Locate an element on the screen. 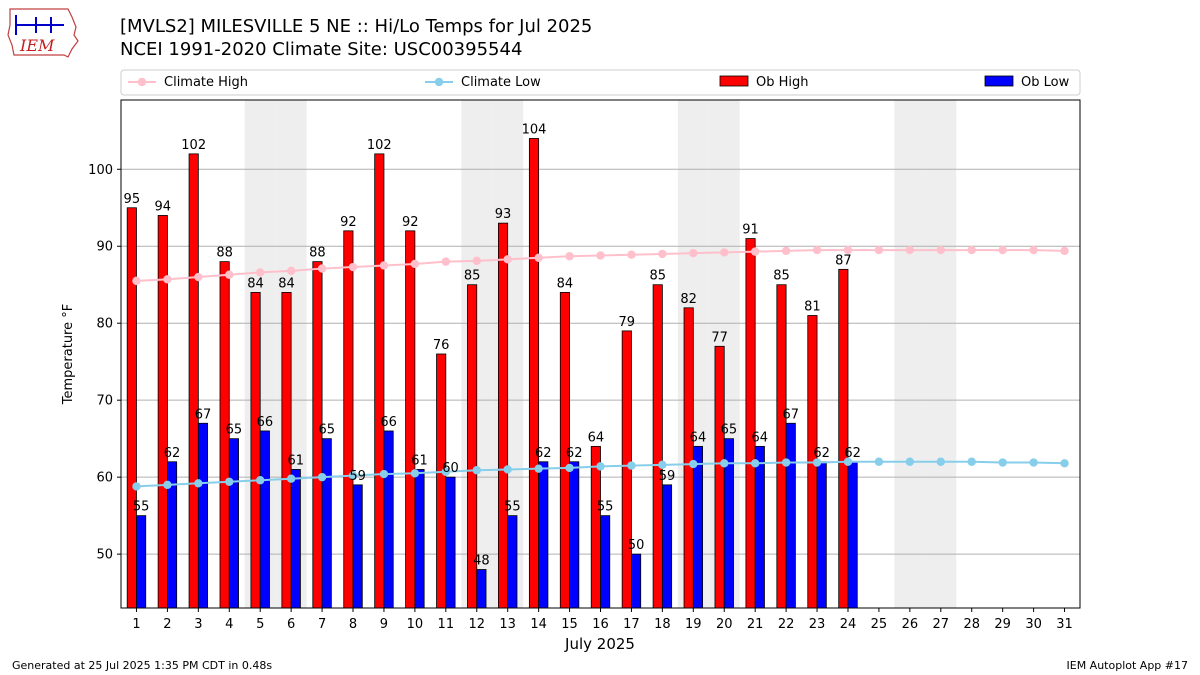 The image size is (1200, 675). x-tick-label-16: 16 is located at coordinates (600, 624).